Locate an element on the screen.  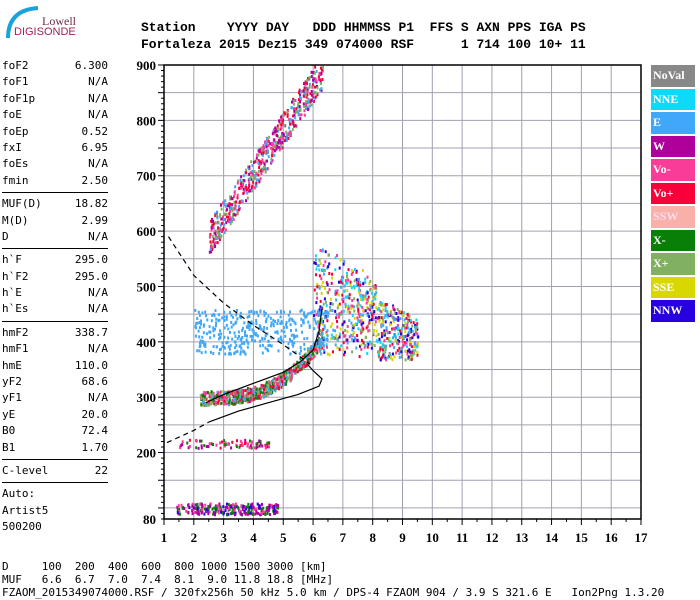
param-name: fxI is located at coordinates (12, 147).